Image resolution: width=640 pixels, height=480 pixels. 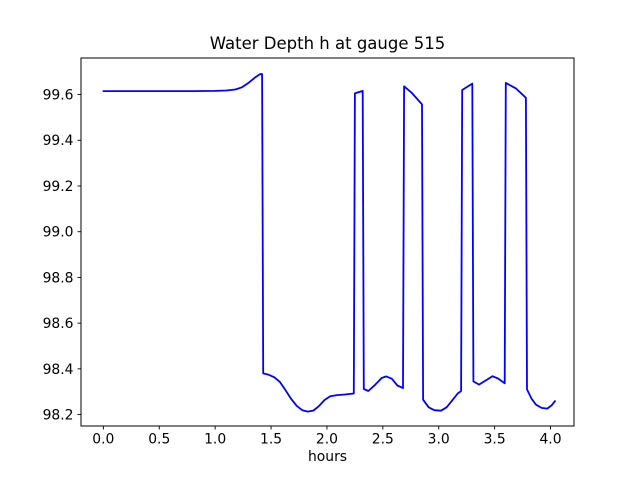 I want to click on x-tick-label: 1.5, so click(x=271, y=440).